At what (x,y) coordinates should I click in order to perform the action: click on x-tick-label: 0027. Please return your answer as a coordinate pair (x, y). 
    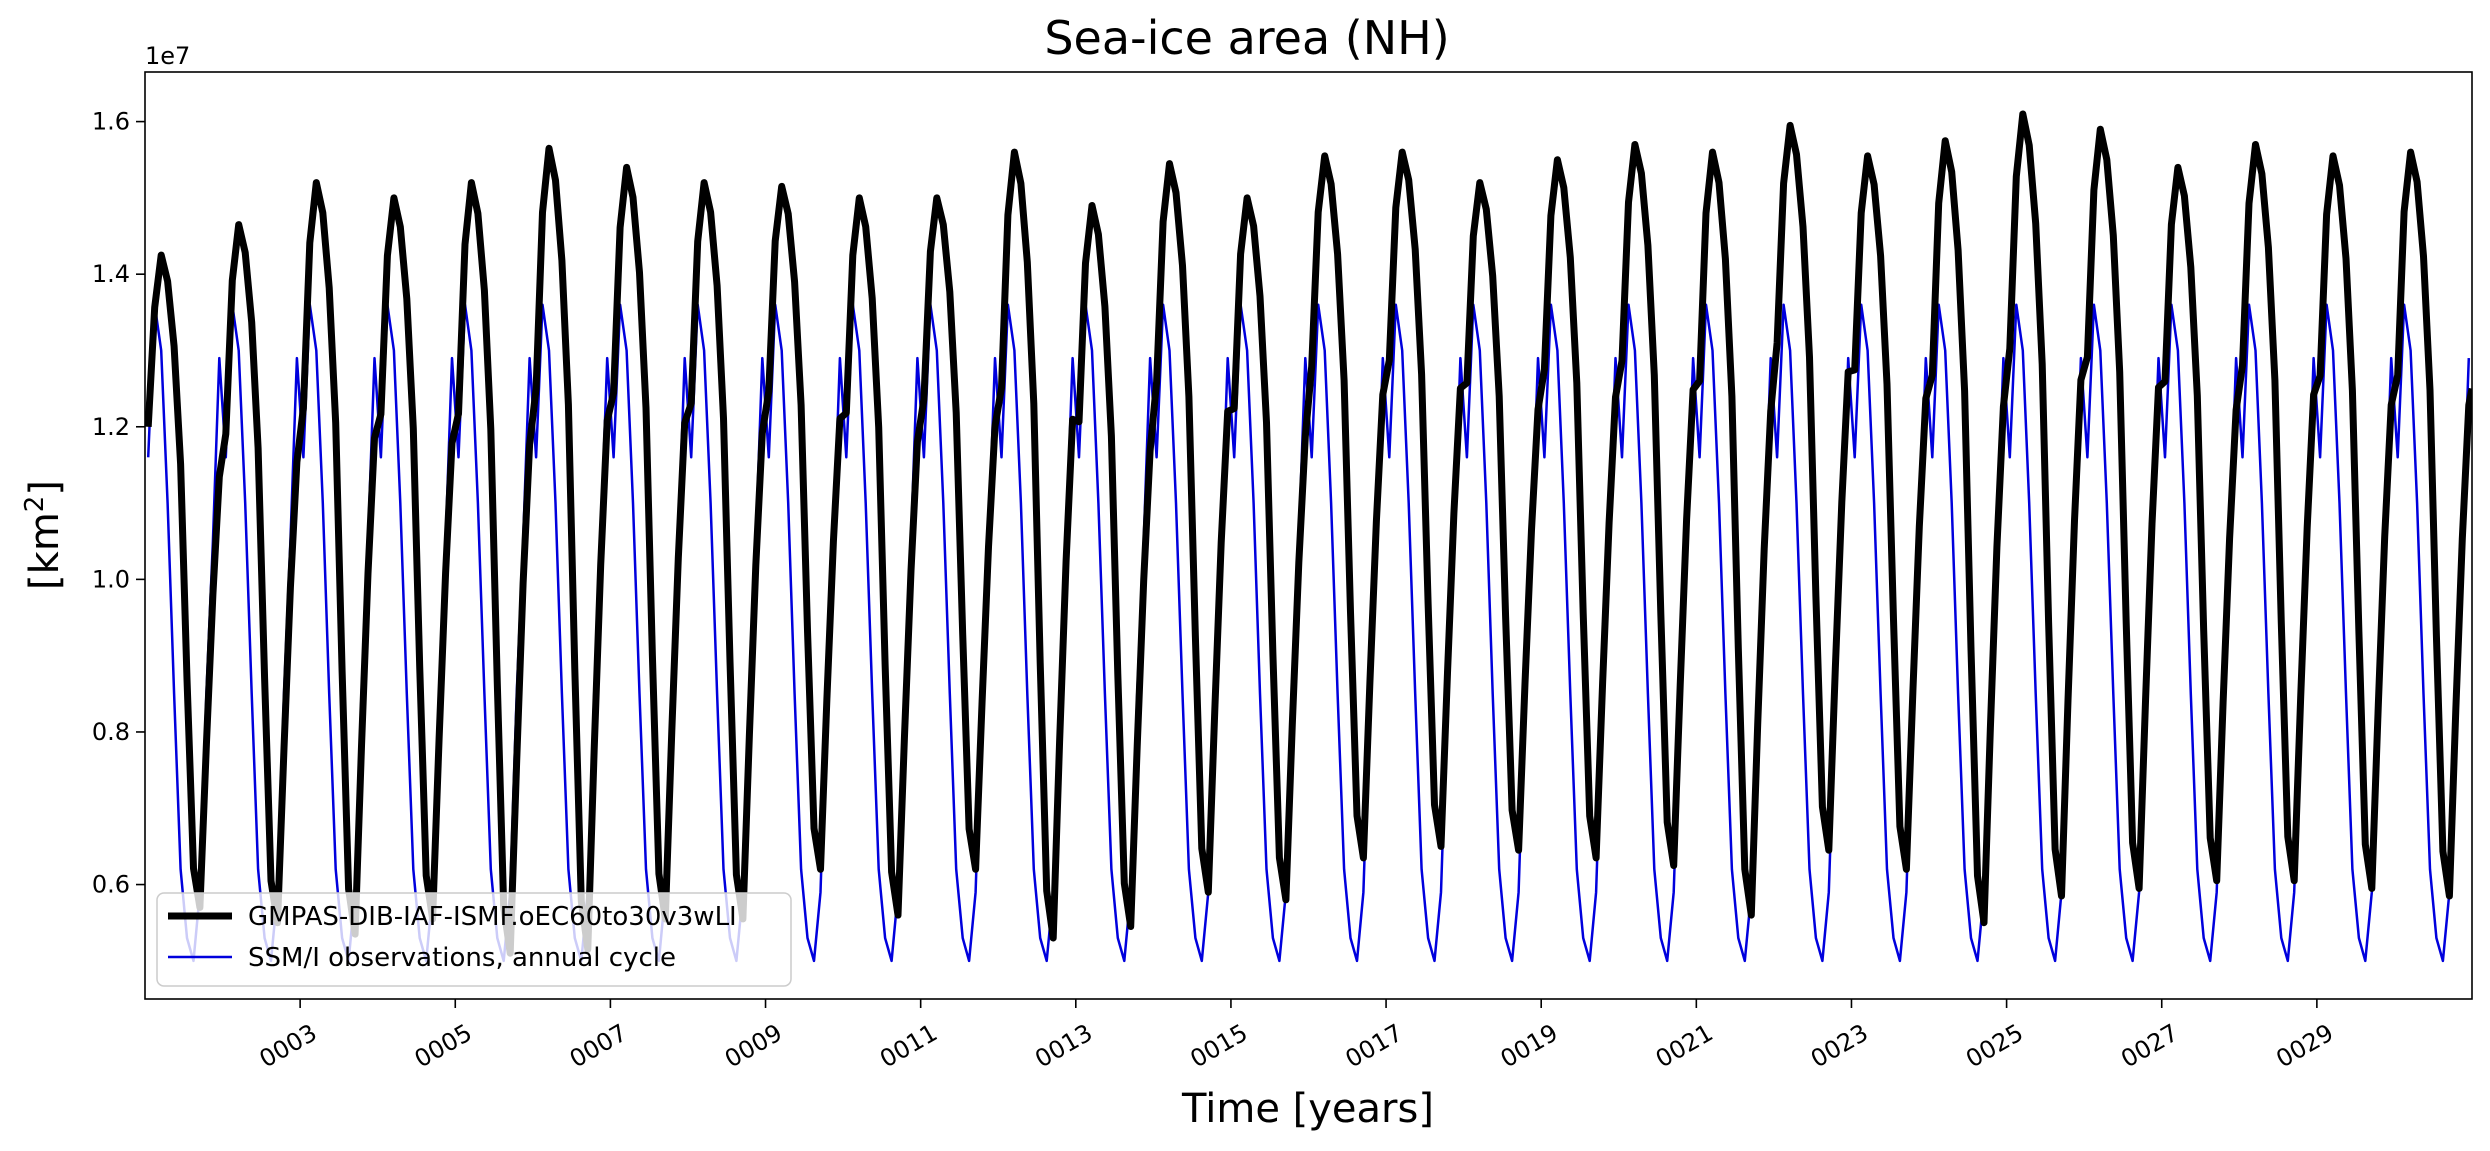
    Looking at the image, I should click on (2149, 1045).